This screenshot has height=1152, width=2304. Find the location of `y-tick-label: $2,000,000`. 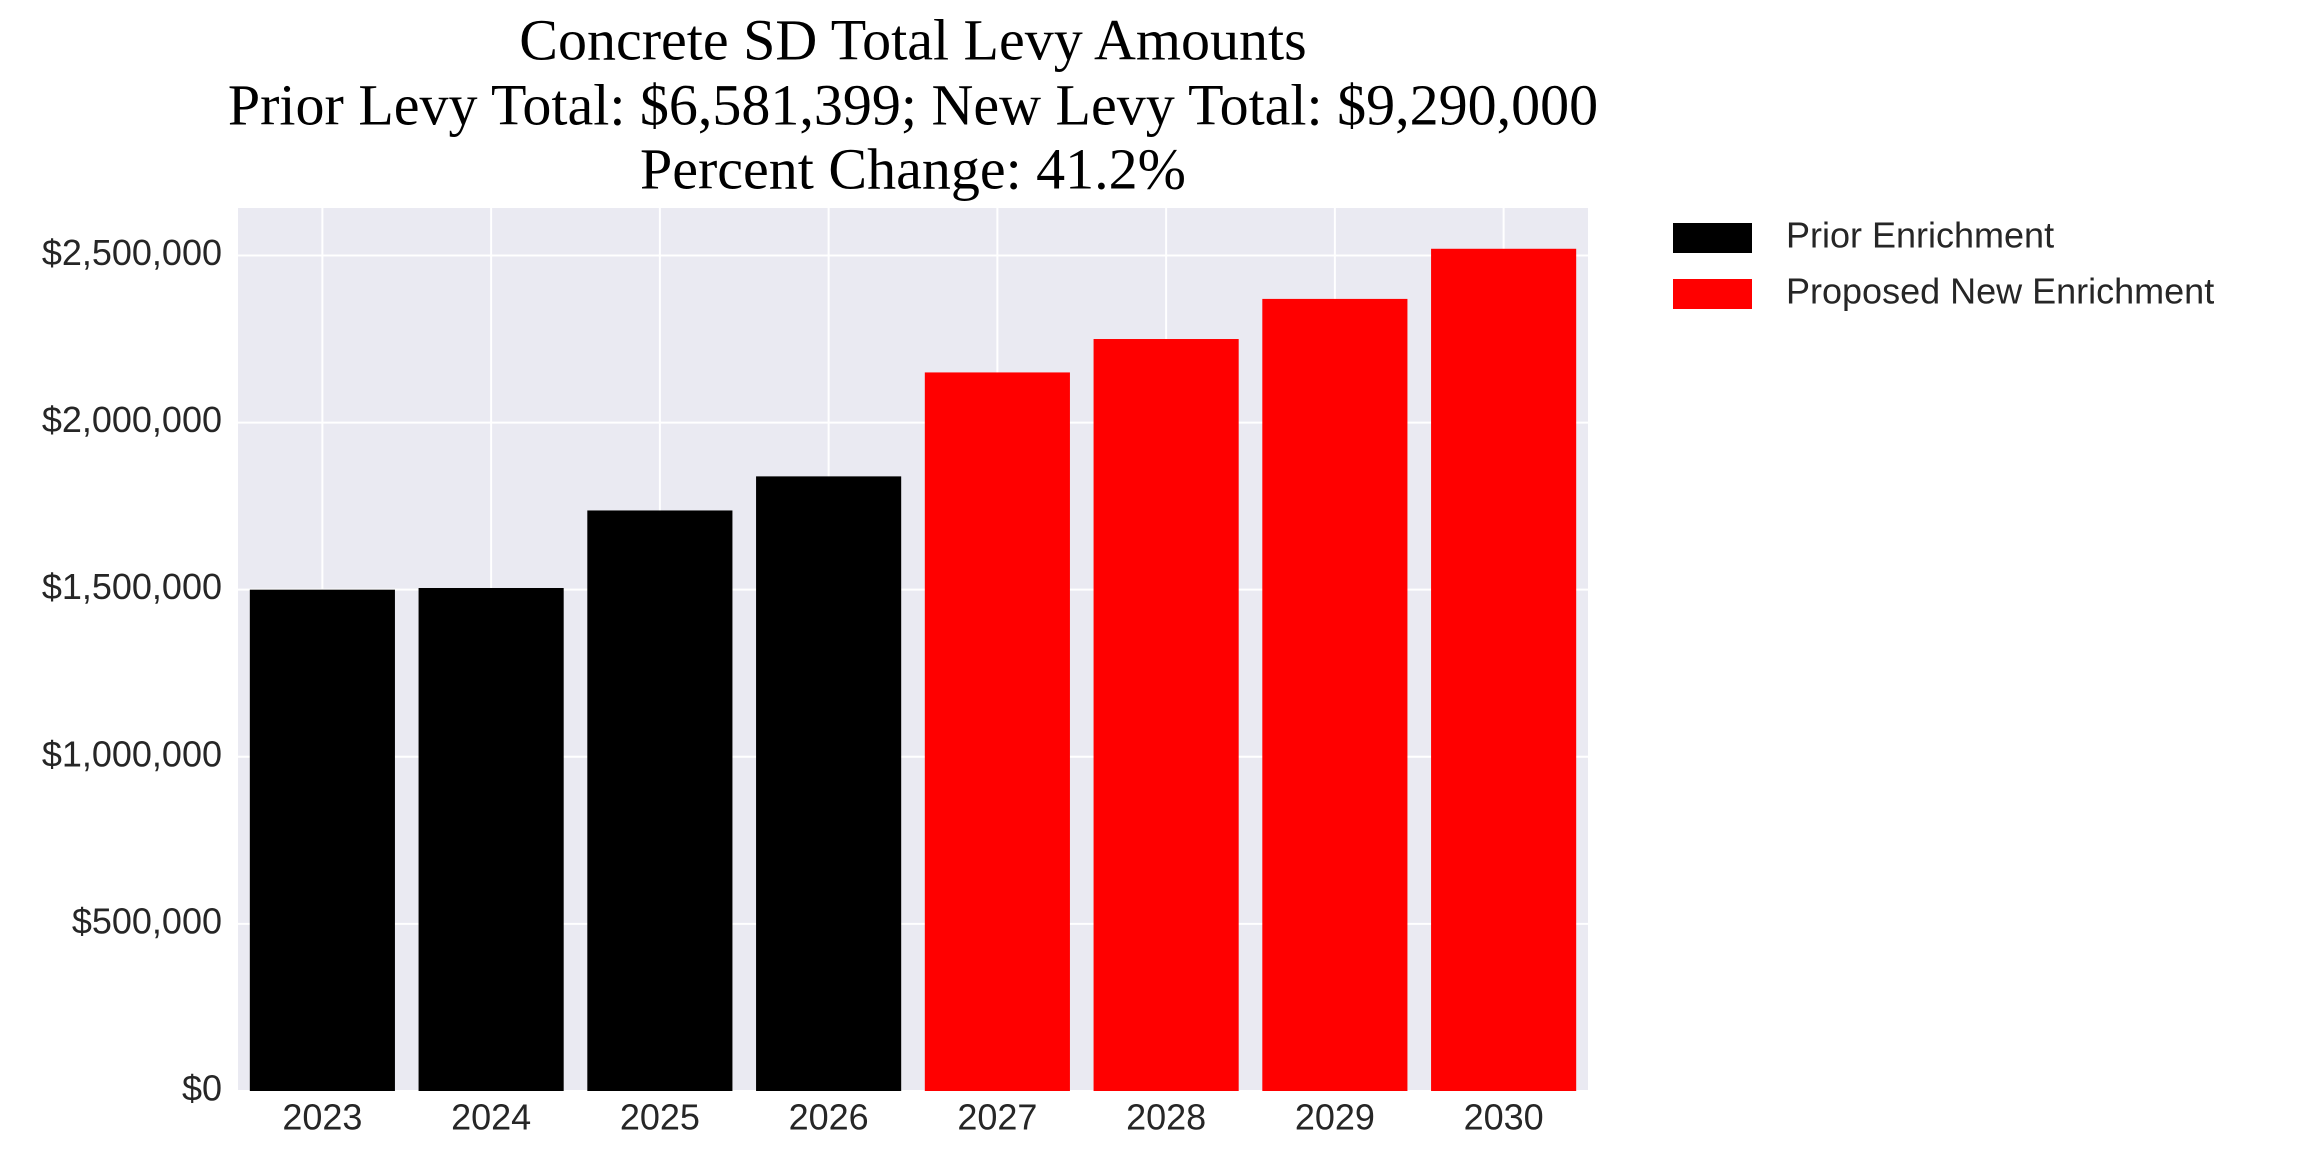

y-tick-label: $2,000,000 is located at coordinates (132, 419).